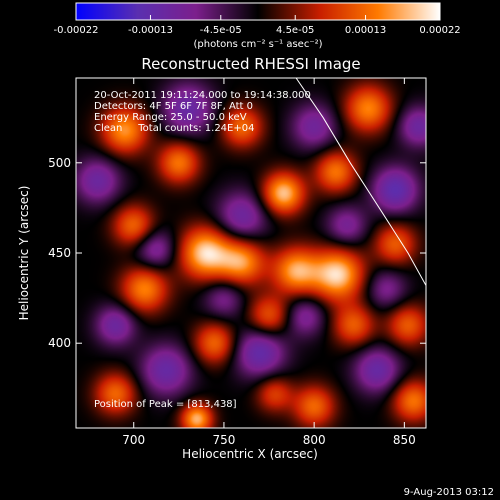  I want to click on x-tick-label: 800, so click(314, 440).